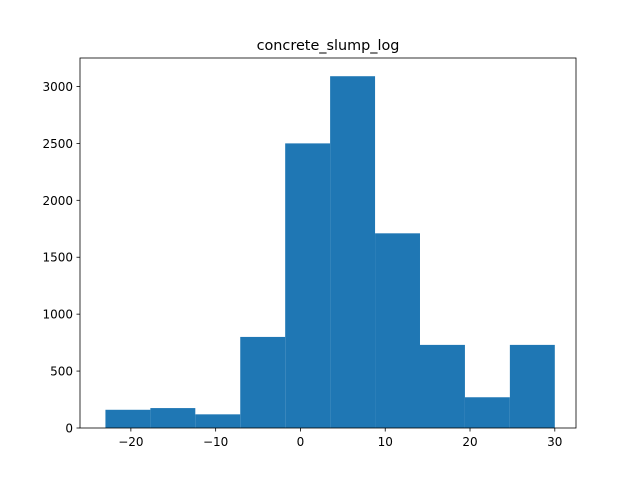 The image size is (640, 480). I want to click on y-tick-label: 1500, so click(57, 258).